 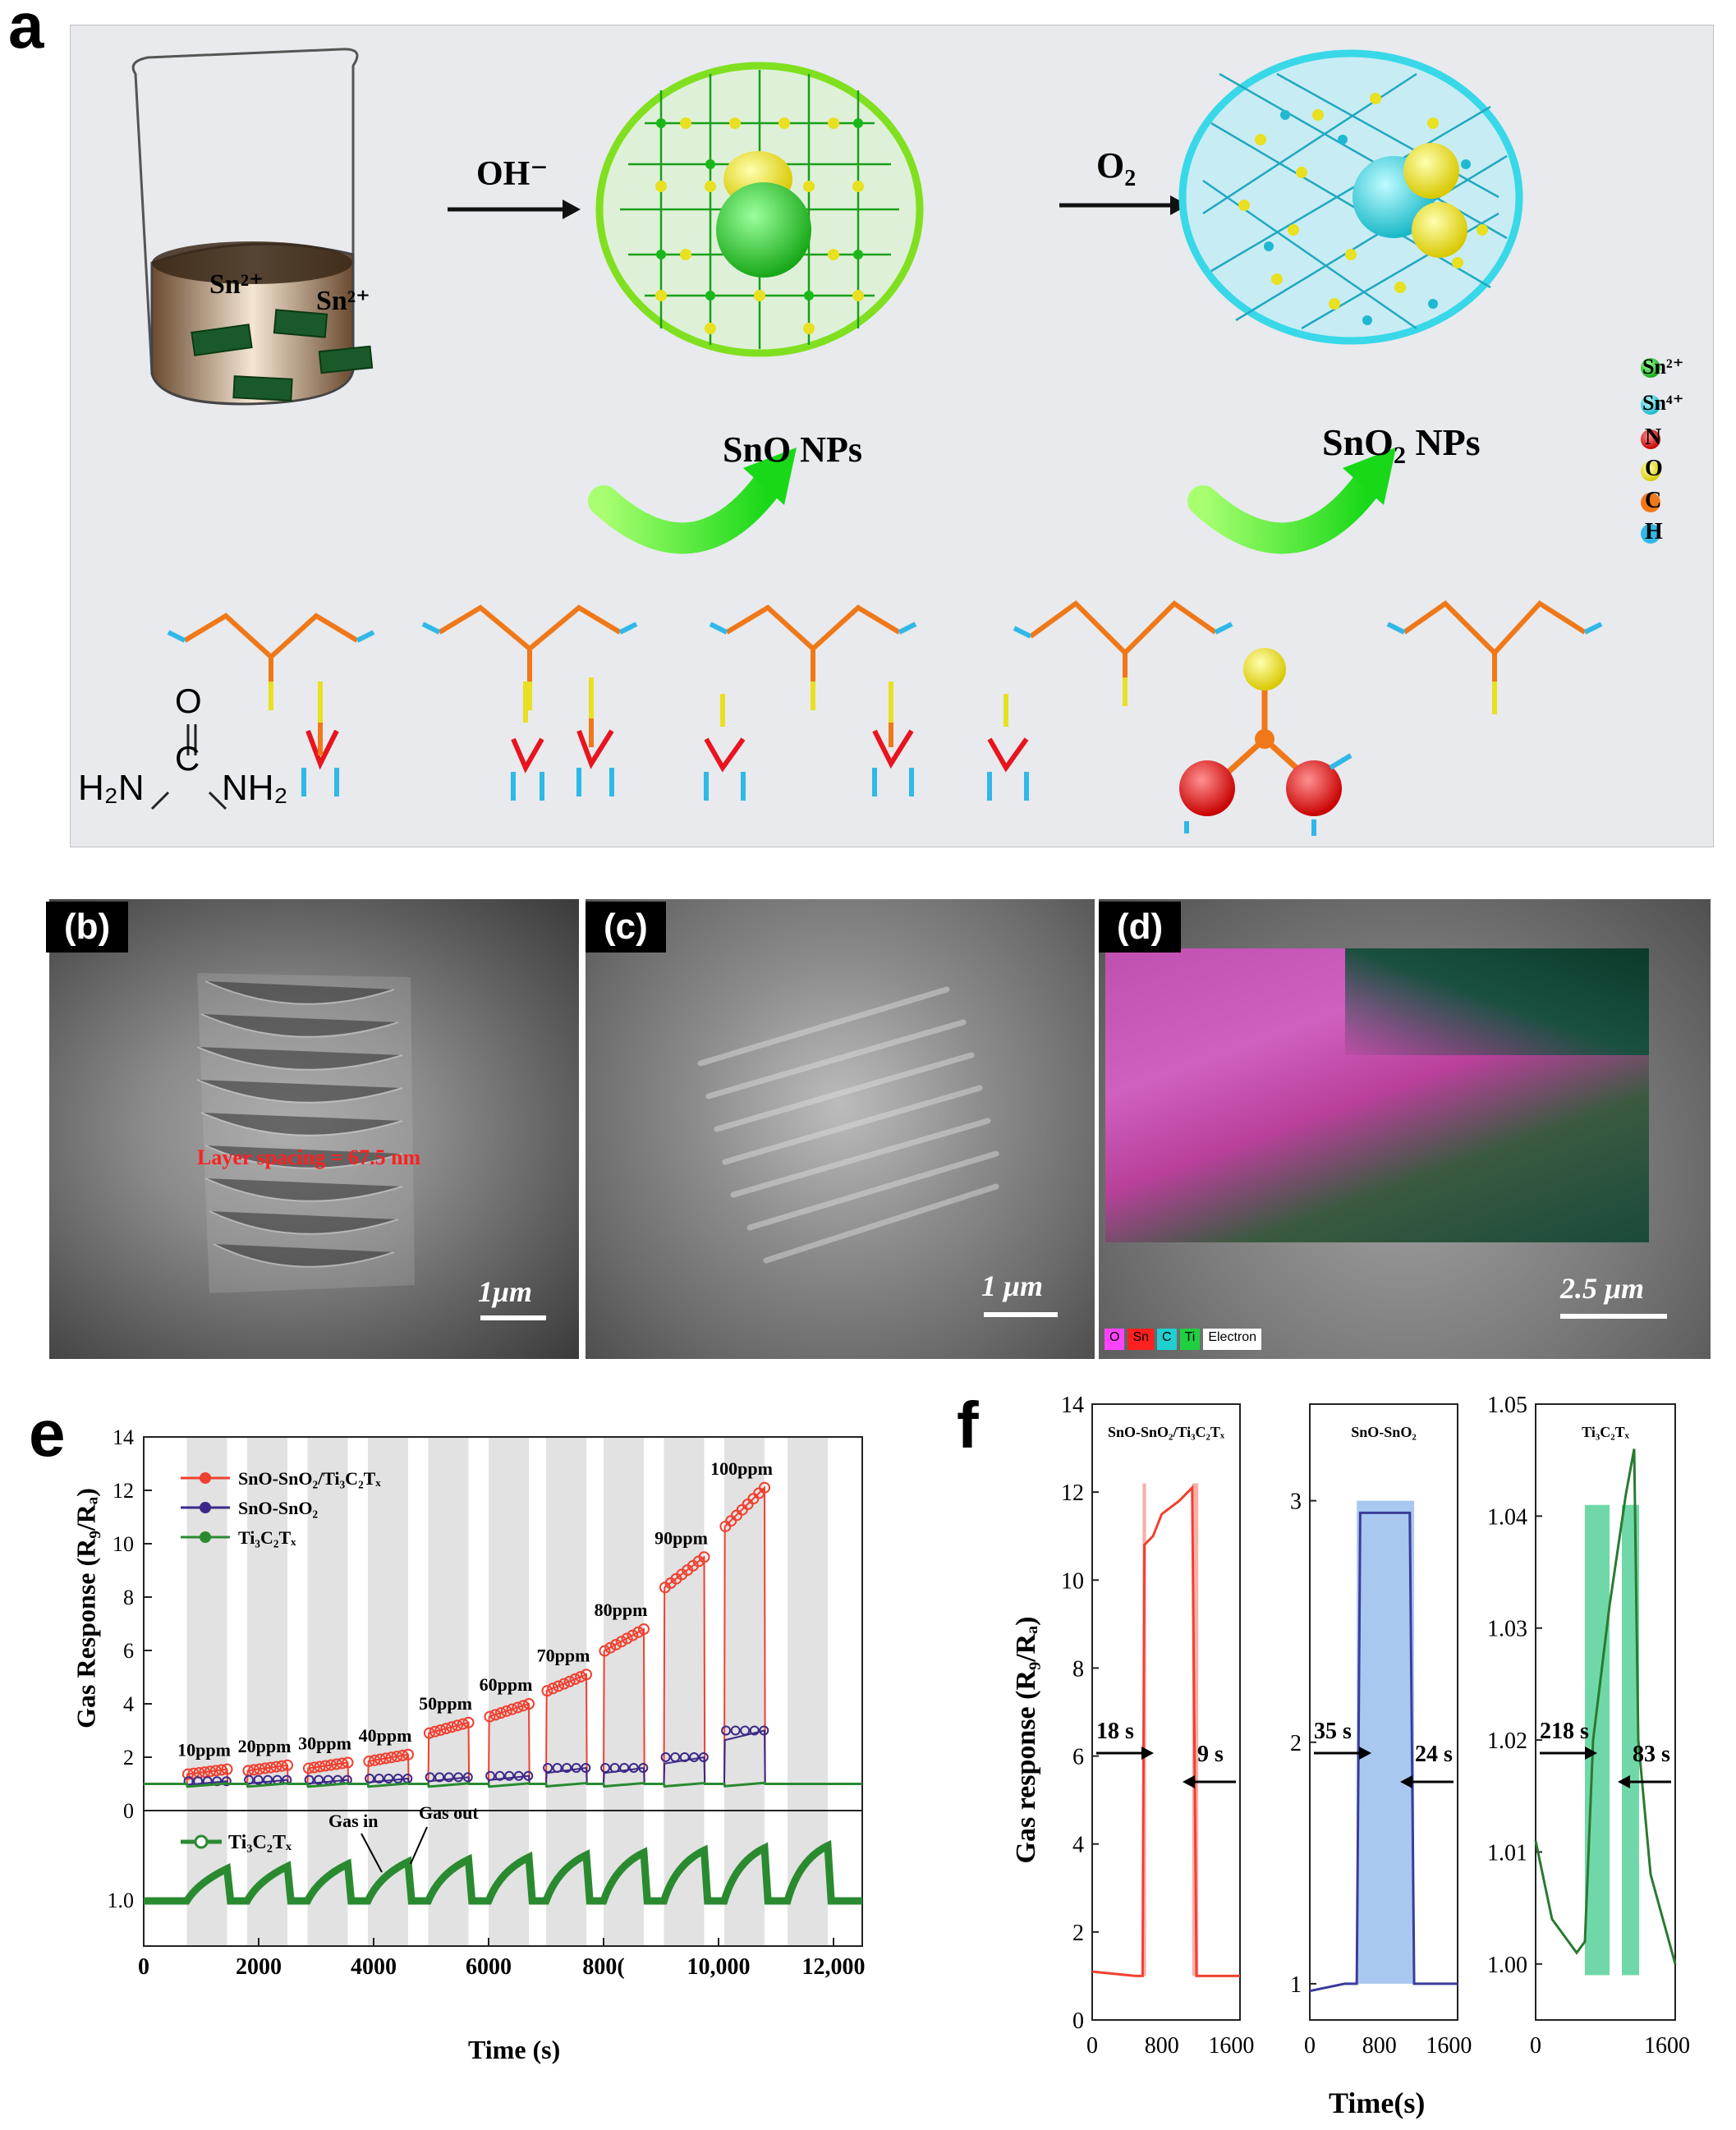 I want to click on concentration-label: 60ppm, so click(x=506, y=1685).